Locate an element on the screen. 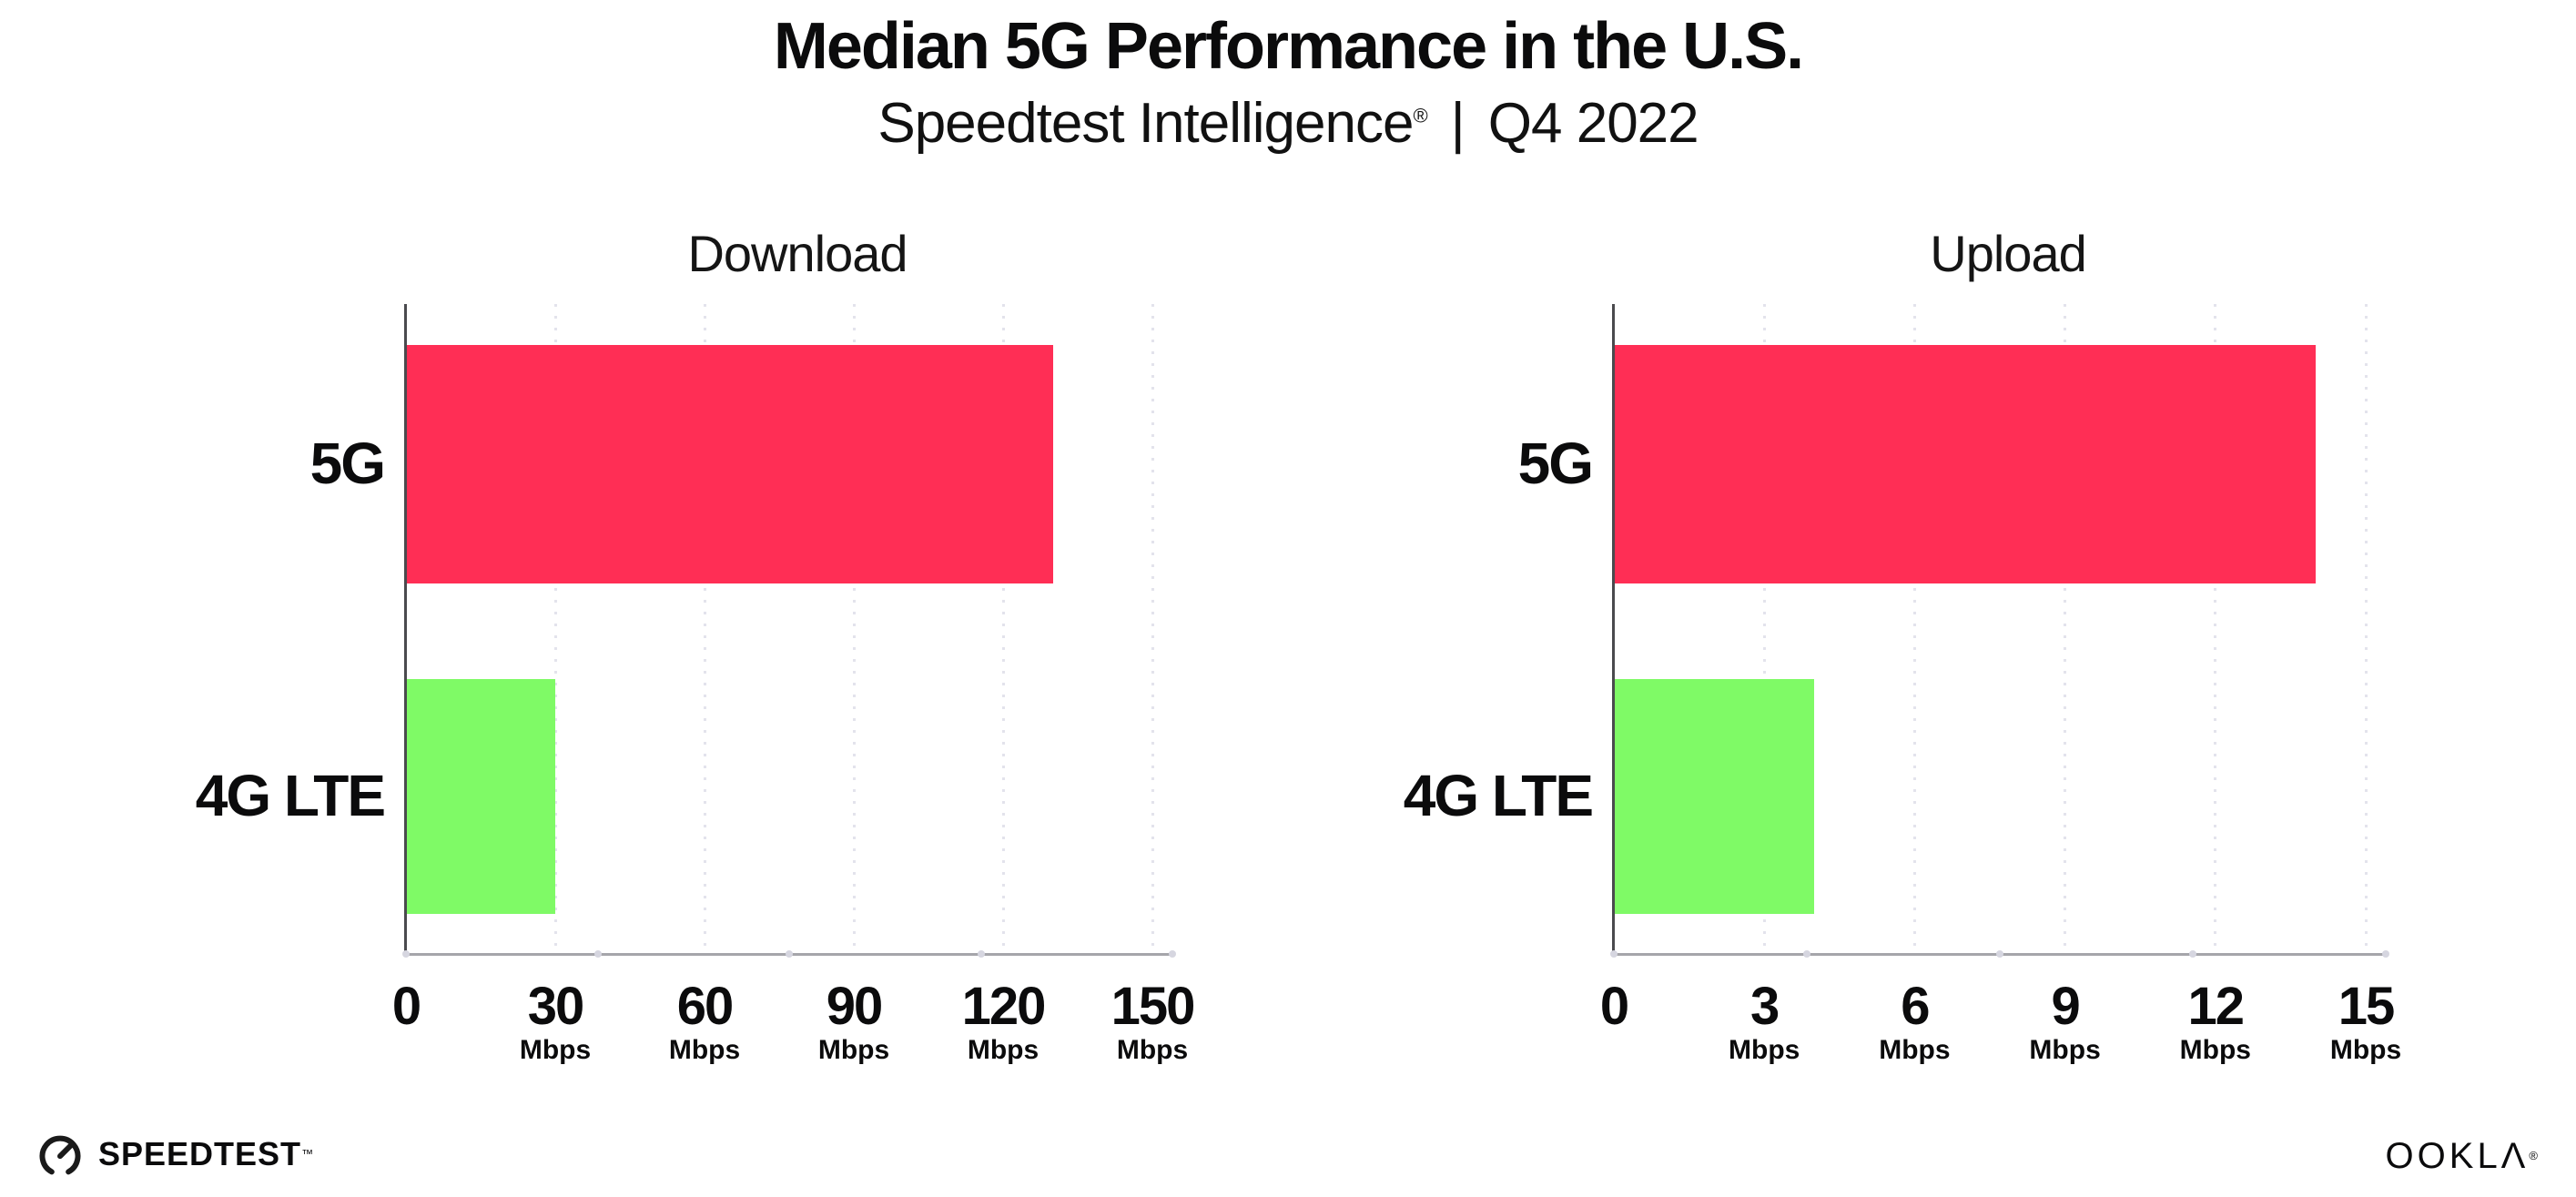  bar-4g-lte-upload is located at coordinates (1714, 796).